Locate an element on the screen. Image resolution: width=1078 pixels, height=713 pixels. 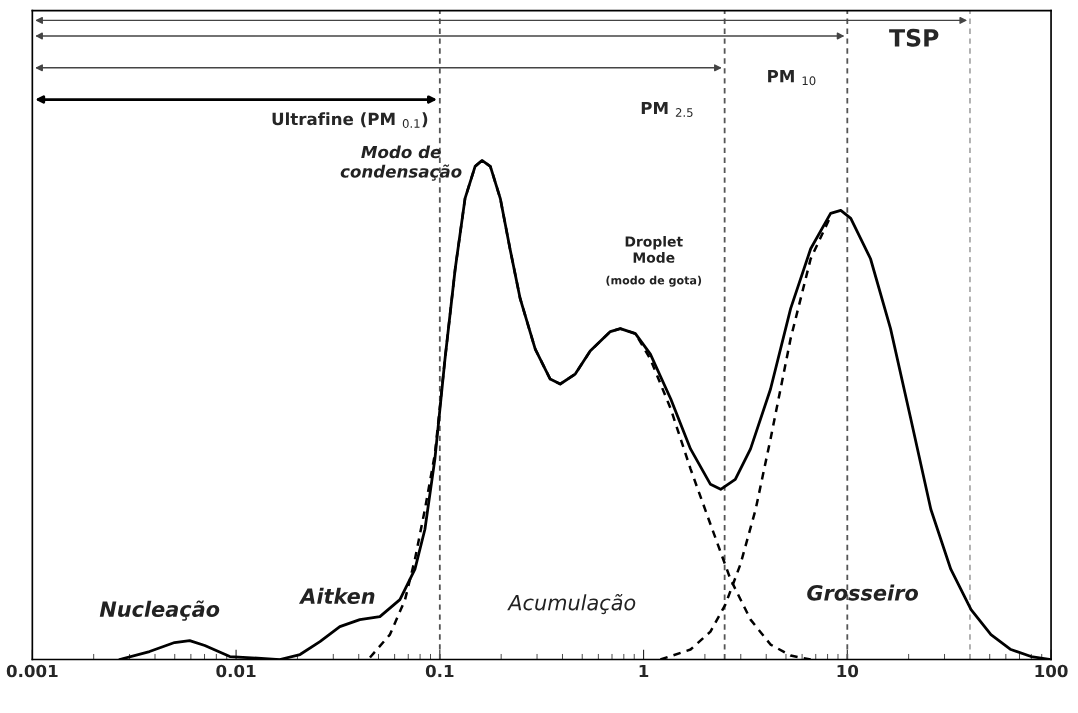
annotation: Modo de condensação is located at coordinates (401, 163).